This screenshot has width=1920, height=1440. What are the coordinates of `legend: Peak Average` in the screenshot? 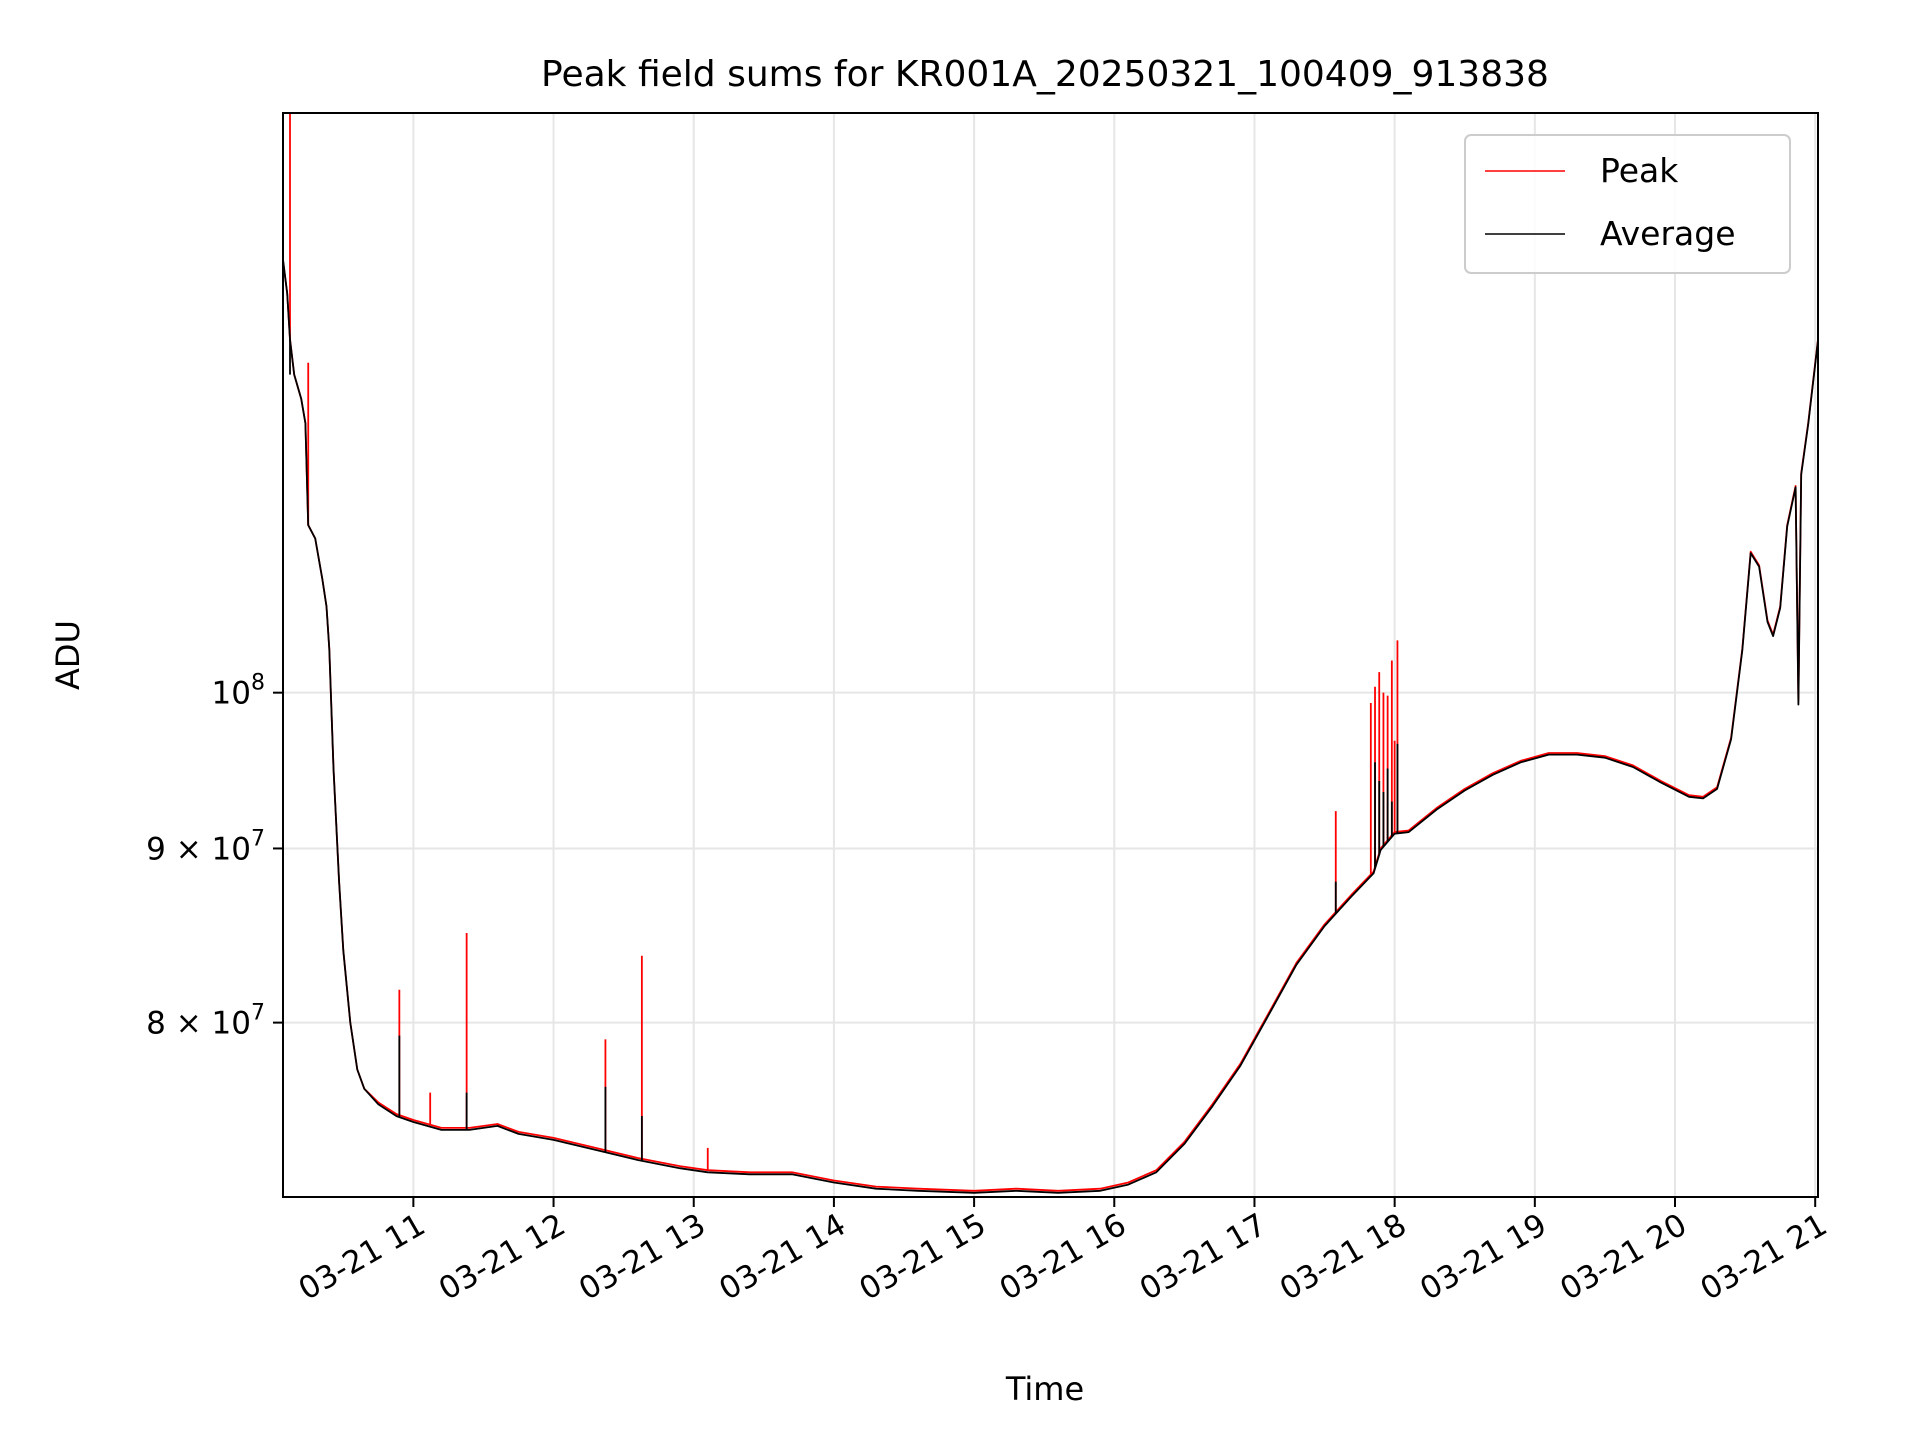 It's located at (1627, 204).